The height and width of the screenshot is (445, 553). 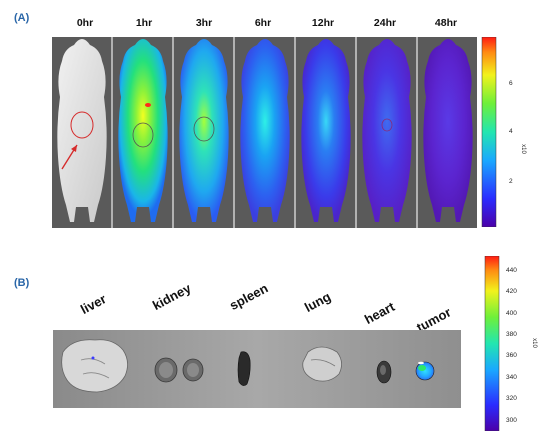 What do you see at coordinates (244, 368) in the screenshot?
I see `organ-spleen` at bounding box center [244, 368].